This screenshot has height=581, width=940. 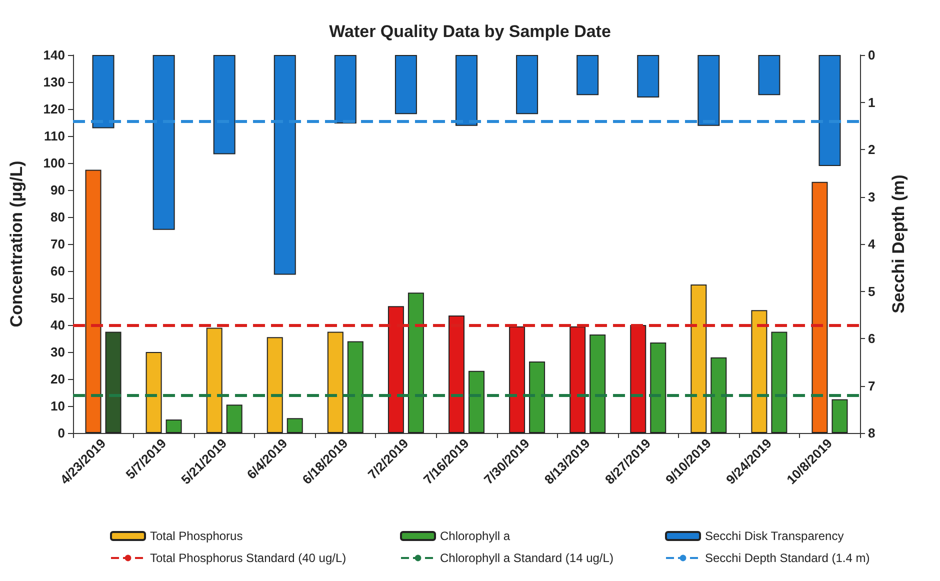 What do you see at coordinates (475, 536) in the screenshot?
I see `legend-label: Chlorophyll a` at bounding box center [475, 536].